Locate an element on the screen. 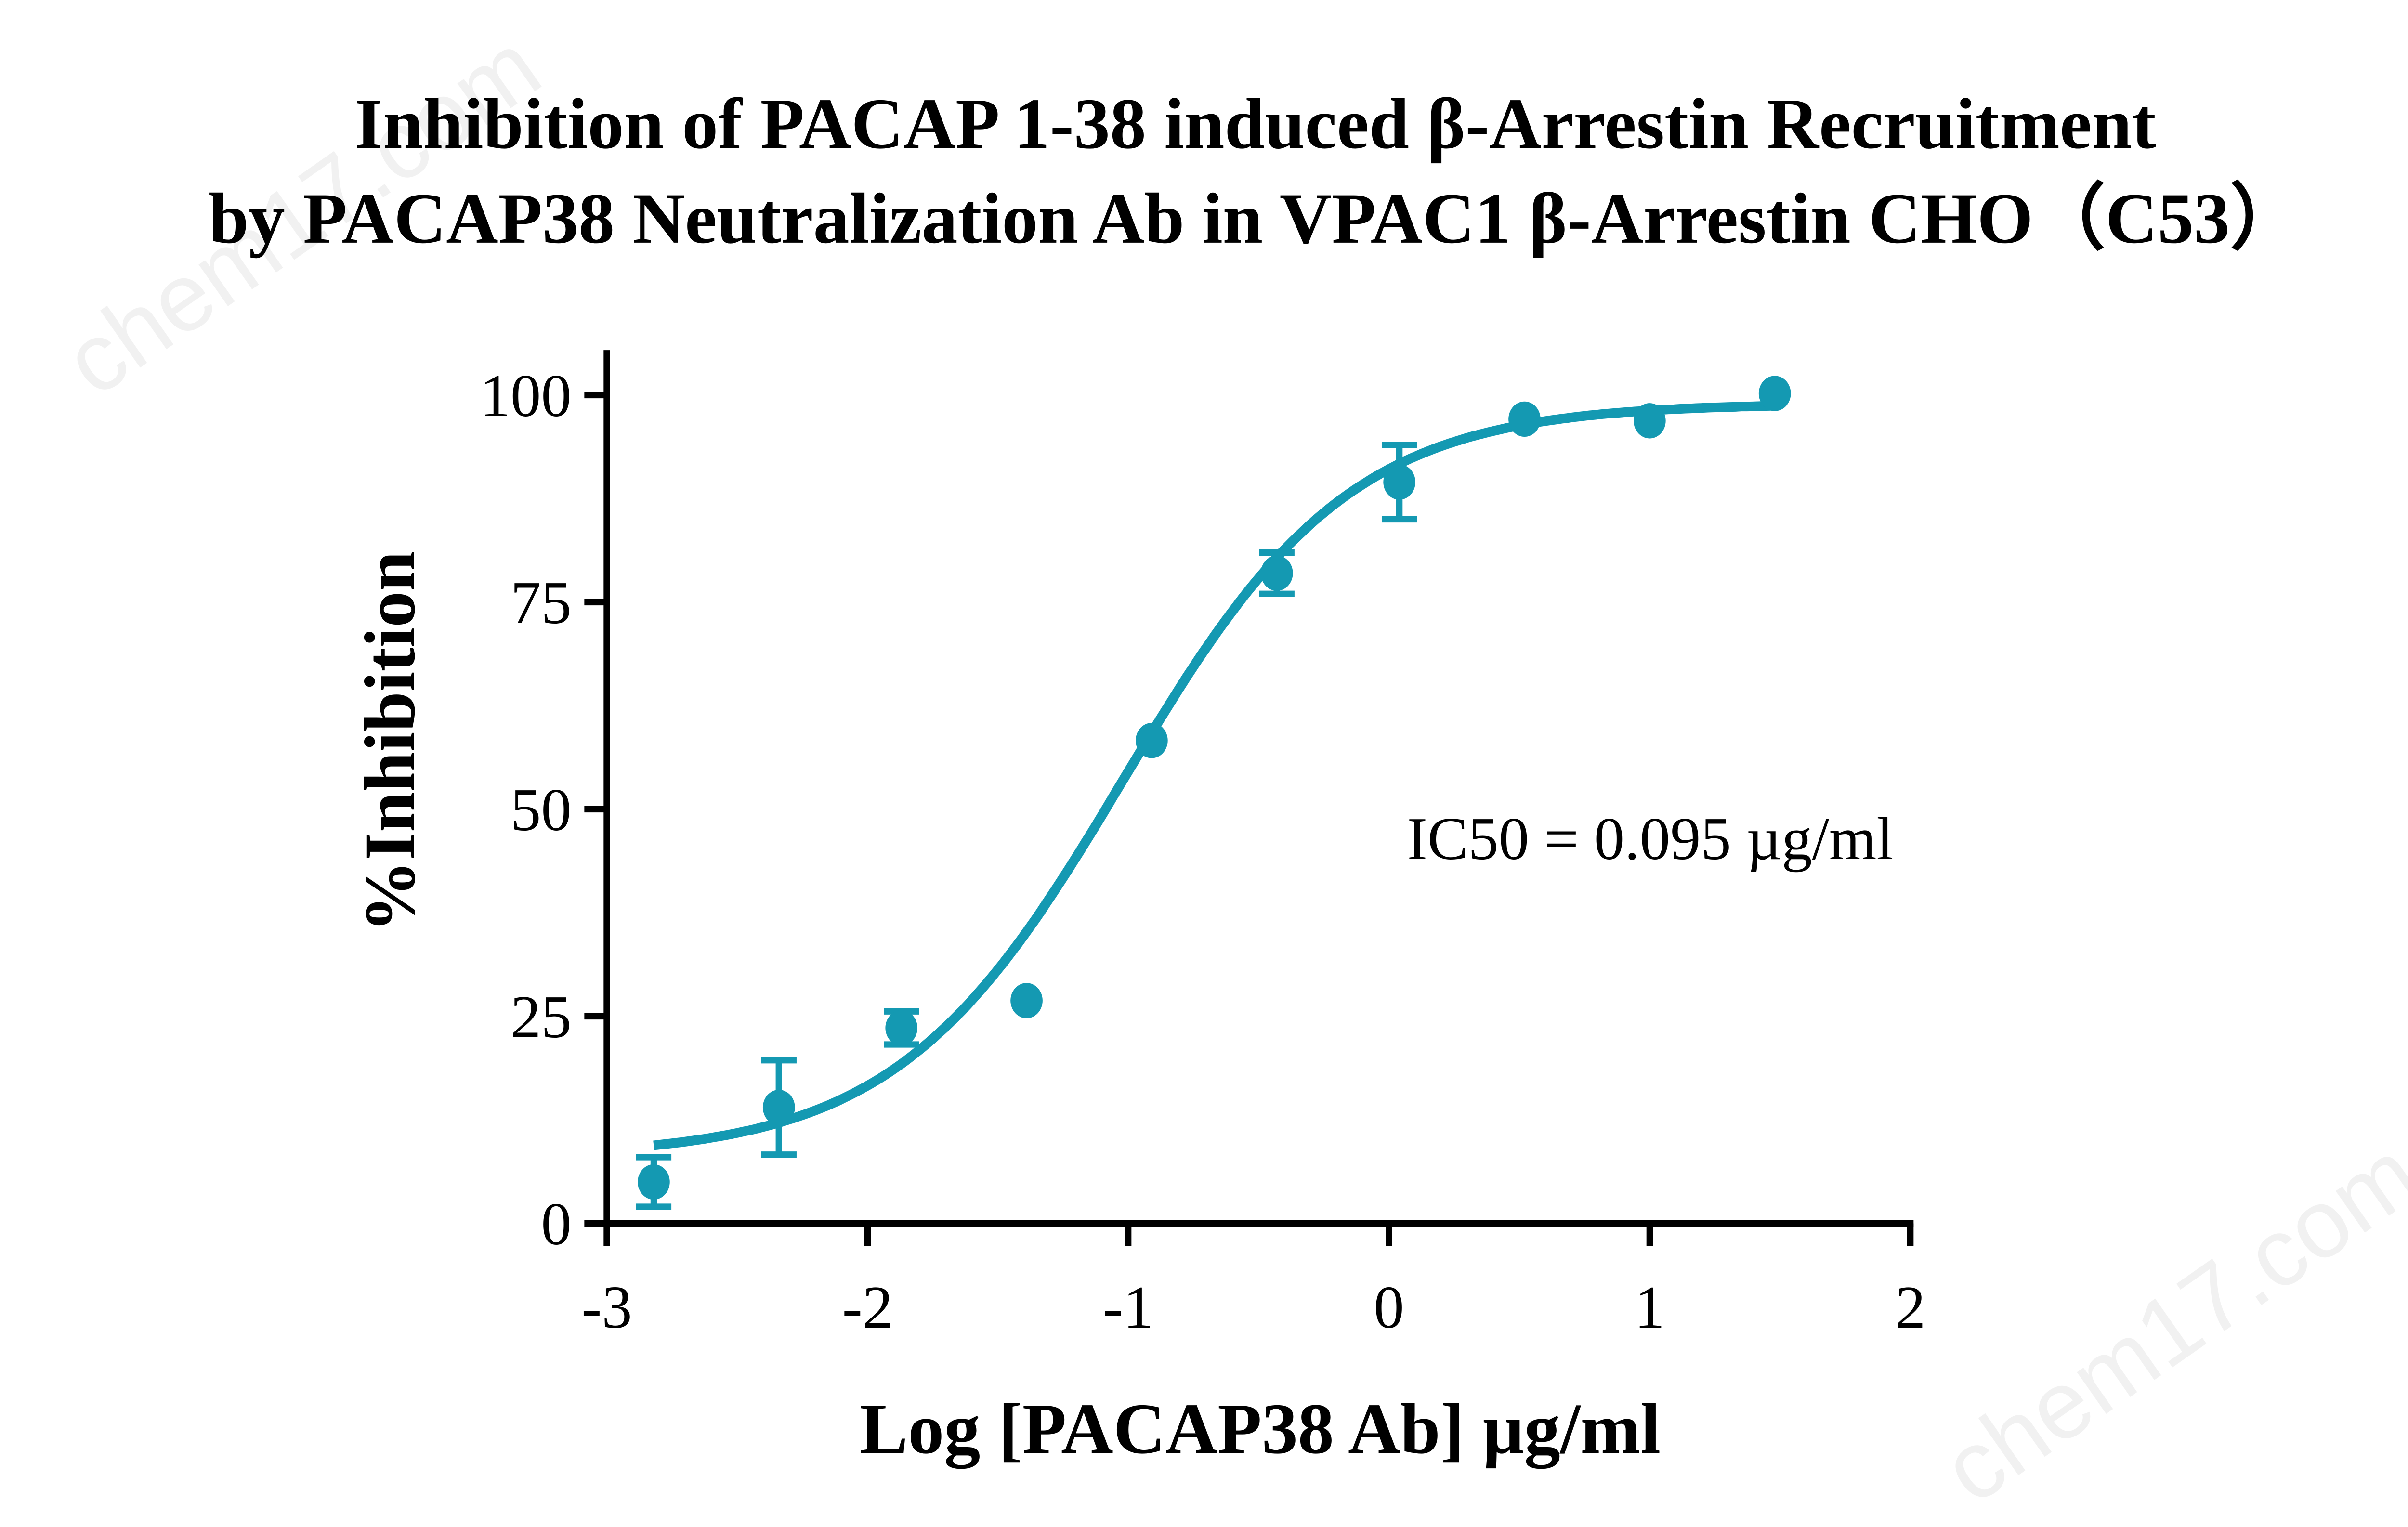 The image size is (2408, 1527). x-tick-label: 1 is located at coordinates (1650, 1308).